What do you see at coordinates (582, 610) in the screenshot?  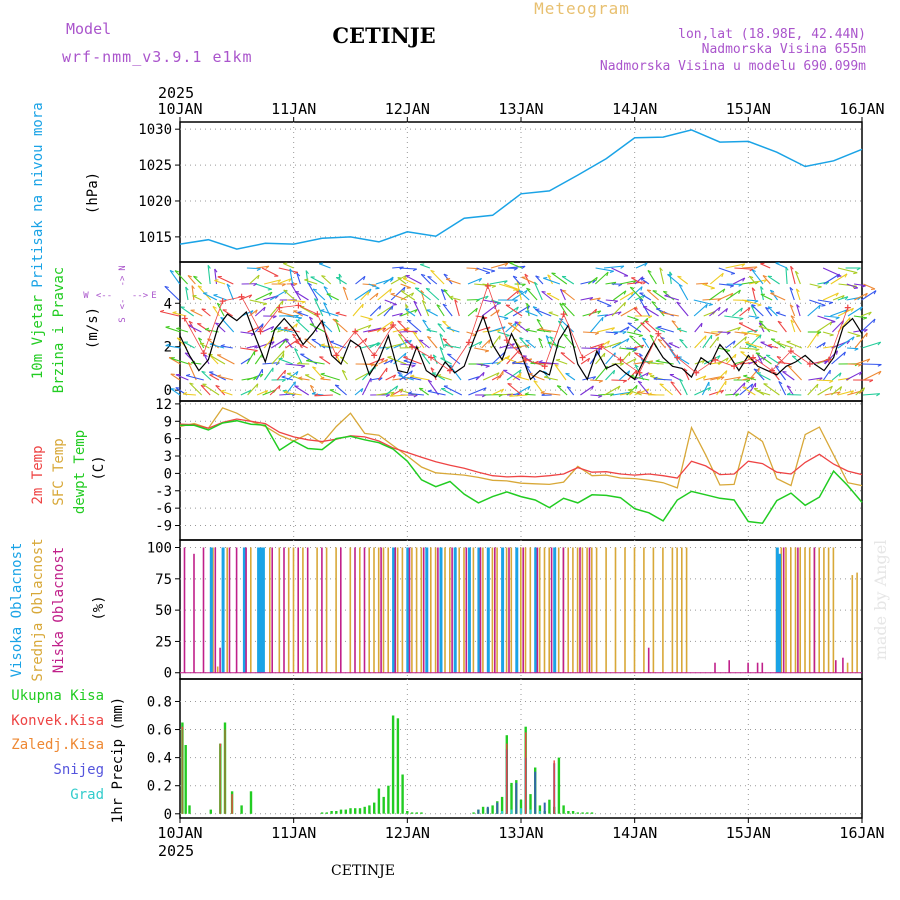 I see `mid-cloud-bar` at bounding box center [582, 610].